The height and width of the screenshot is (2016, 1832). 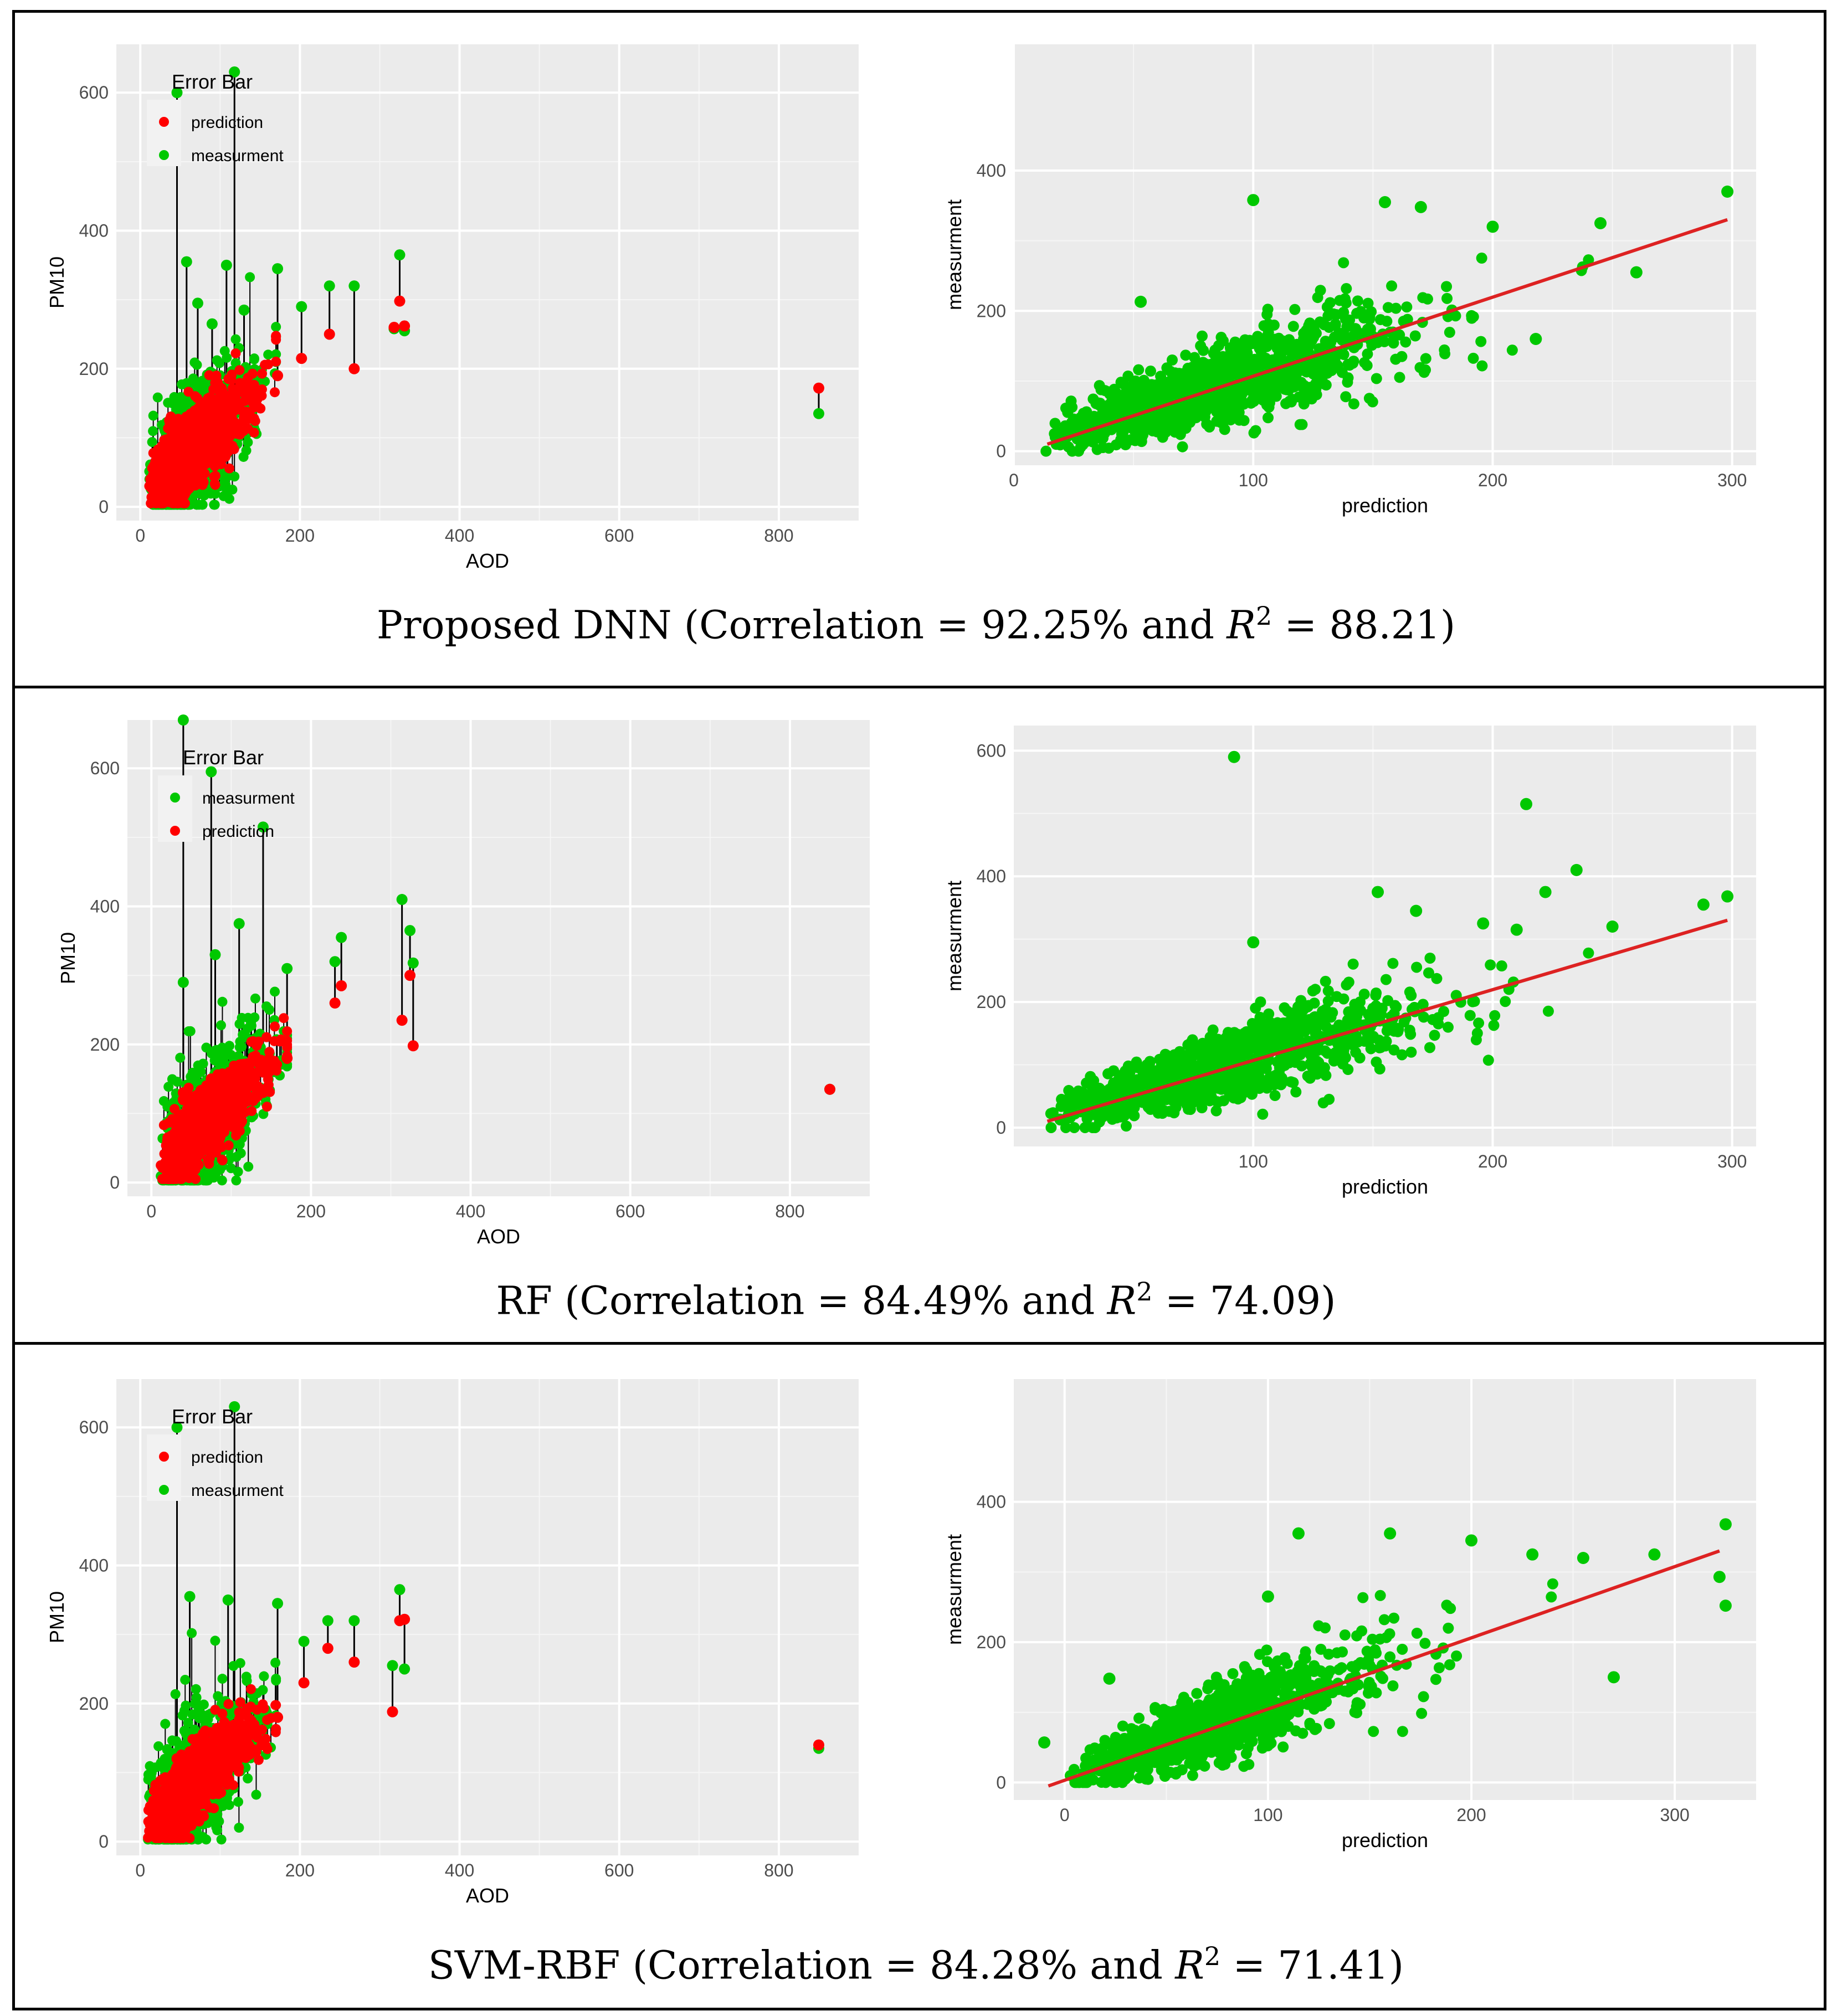 I want to click on y-tick-label: 600, so click(x=94, y=92).